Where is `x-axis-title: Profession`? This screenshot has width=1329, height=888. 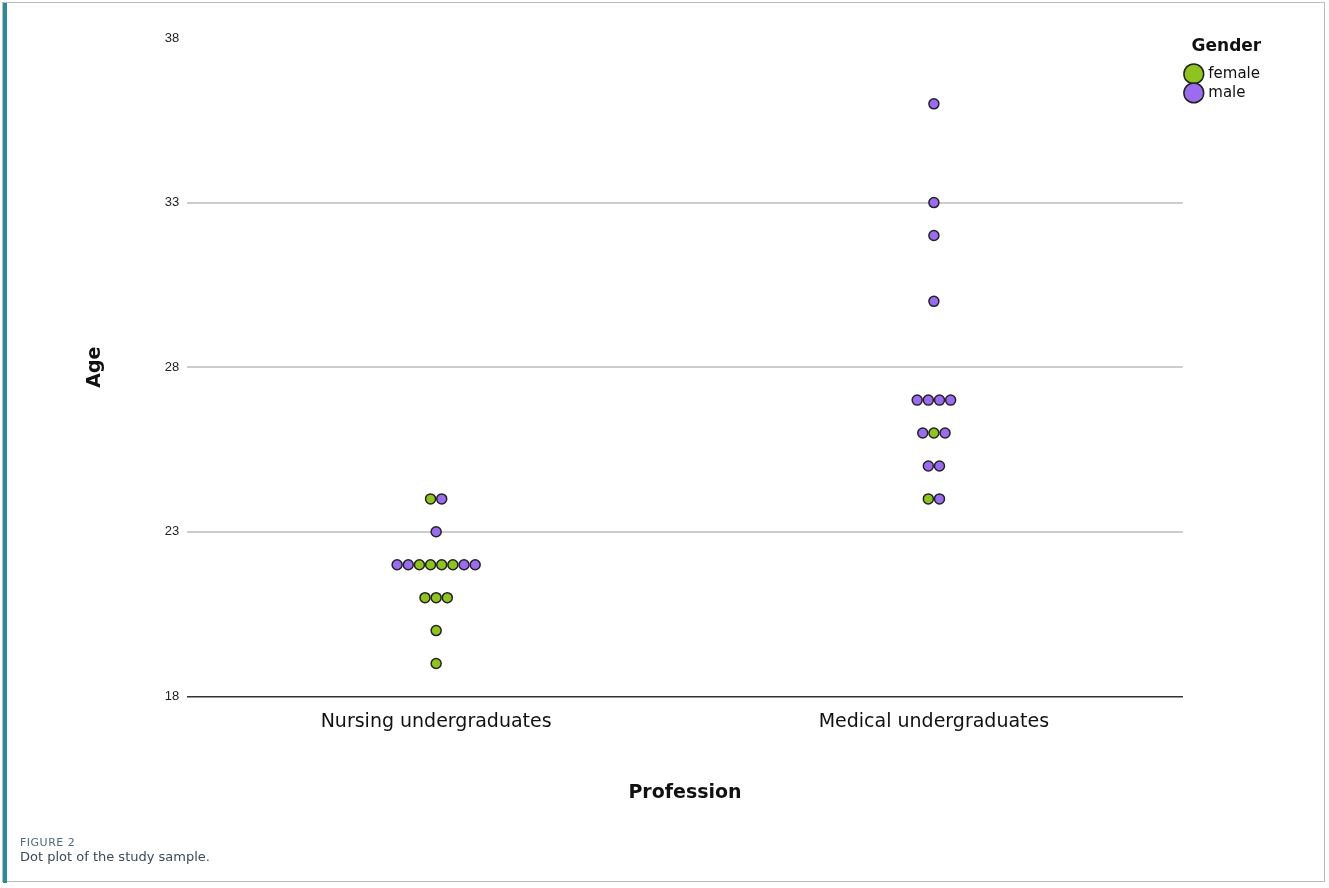
x-axis-title: Profession is located at coordinates (685, 790).